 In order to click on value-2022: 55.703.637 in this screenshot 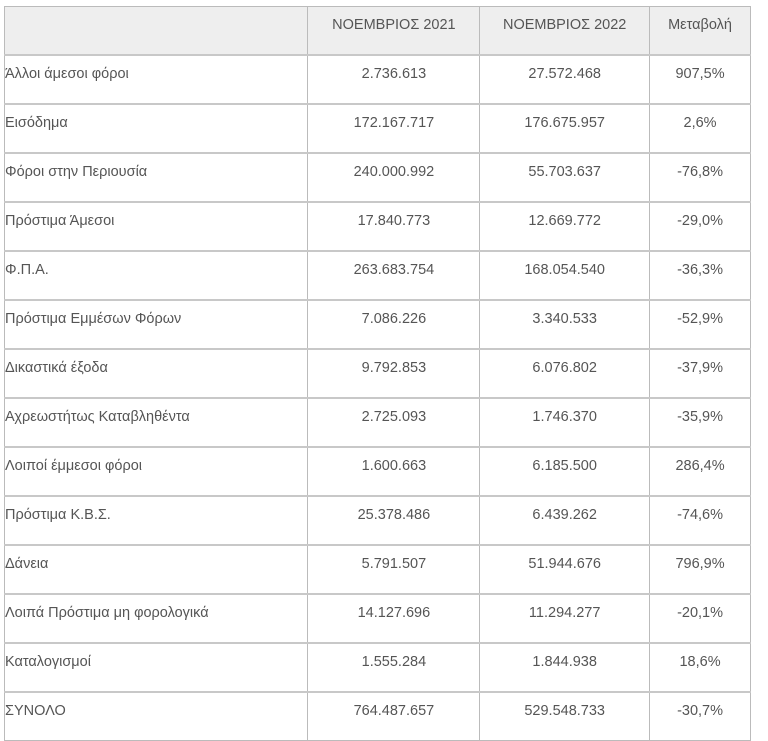, I will do `click(565, 177)`.